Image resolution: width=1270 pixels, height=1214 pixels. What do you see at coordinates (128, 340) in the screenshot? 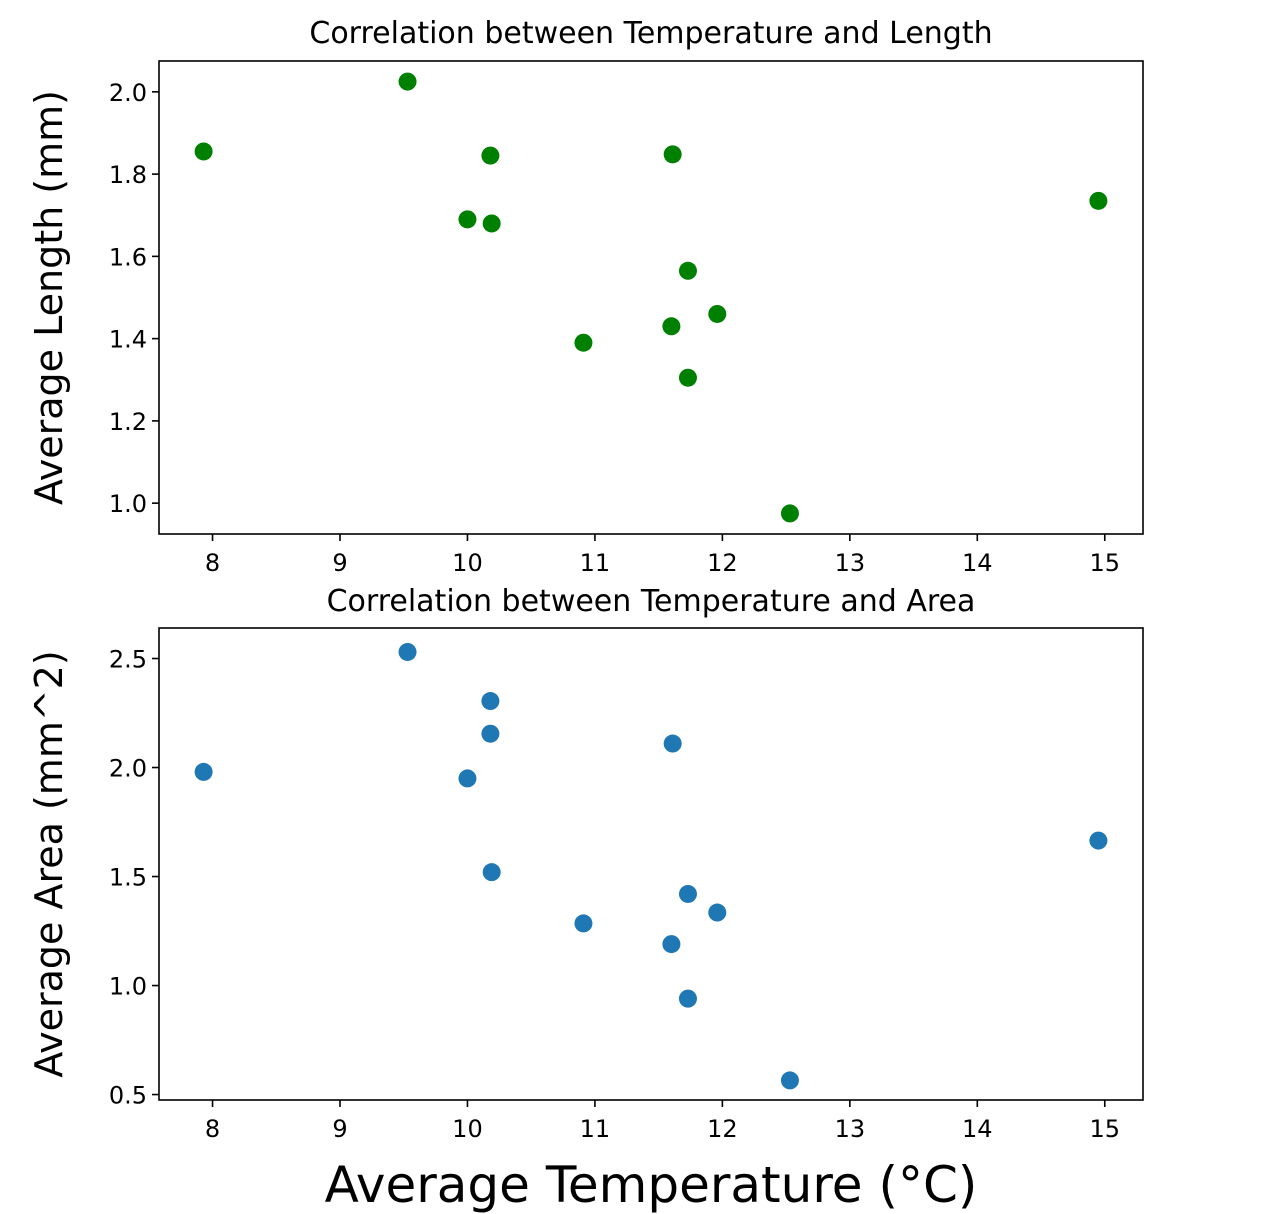
I see `y-tick-label: 1.4` at bounding box center [128, 340].